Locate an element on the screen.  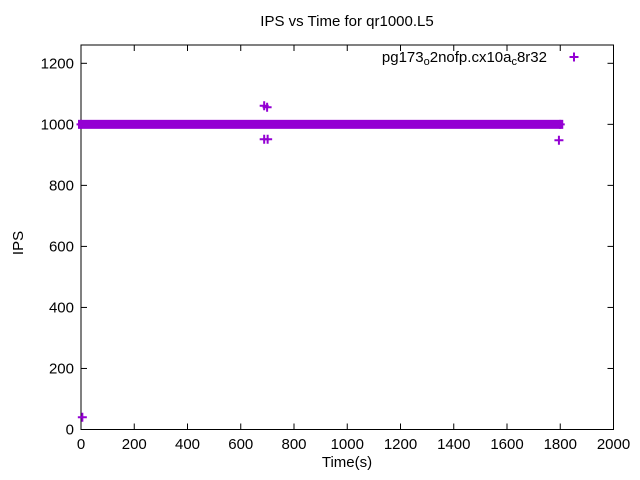
y-axis-label: IPS is located at coordinates (18, 243).